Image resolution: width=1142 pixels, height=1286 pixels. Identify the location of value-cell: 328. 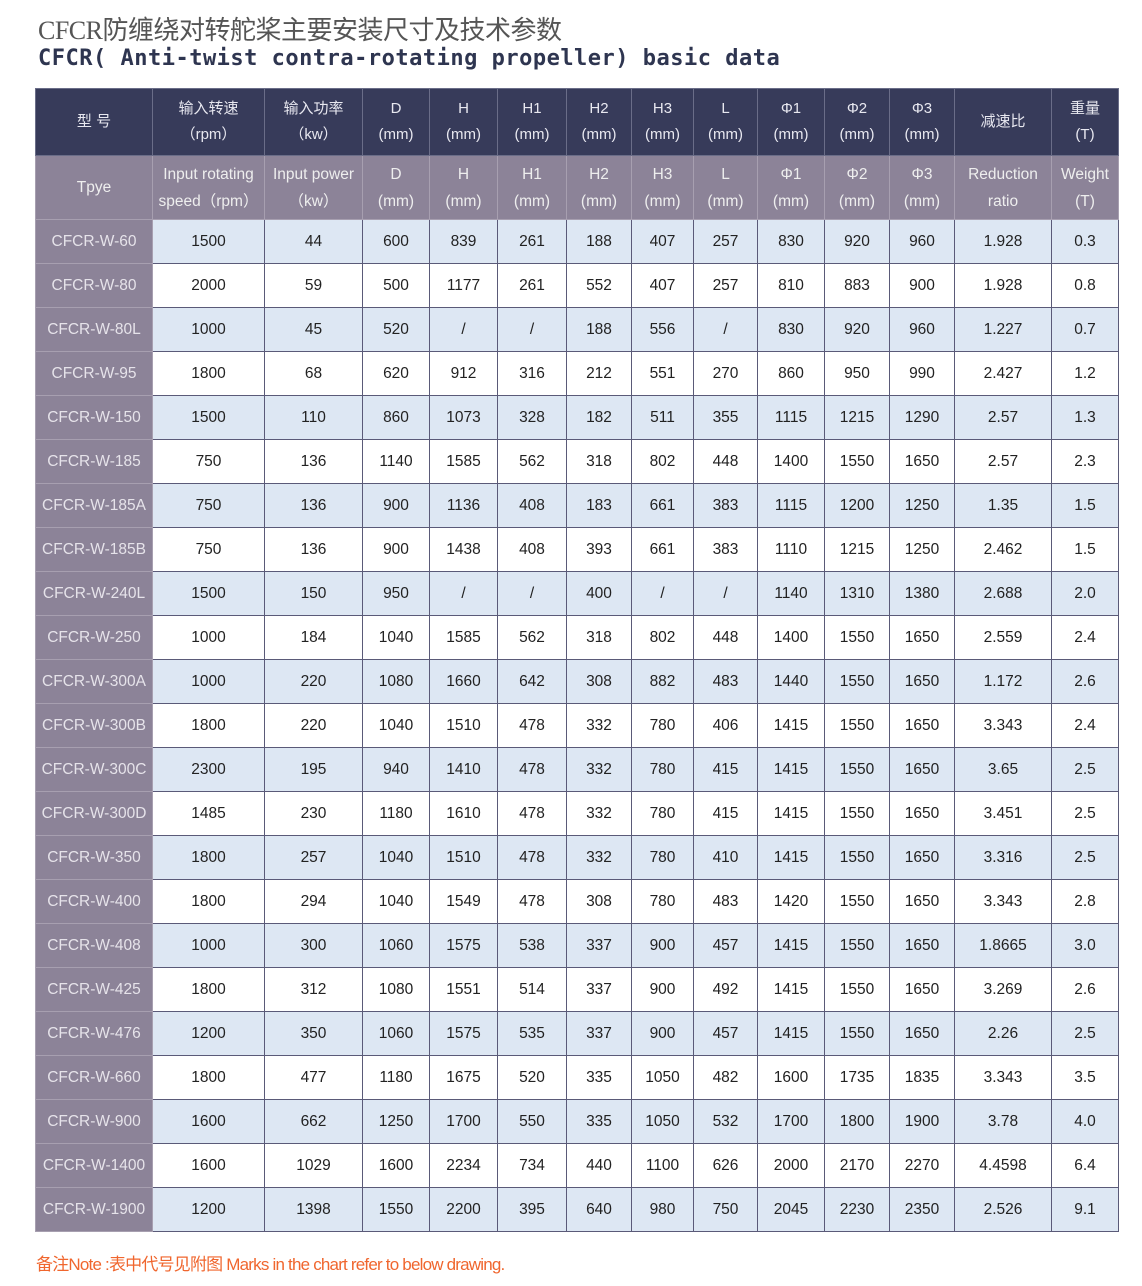
(532, 417).